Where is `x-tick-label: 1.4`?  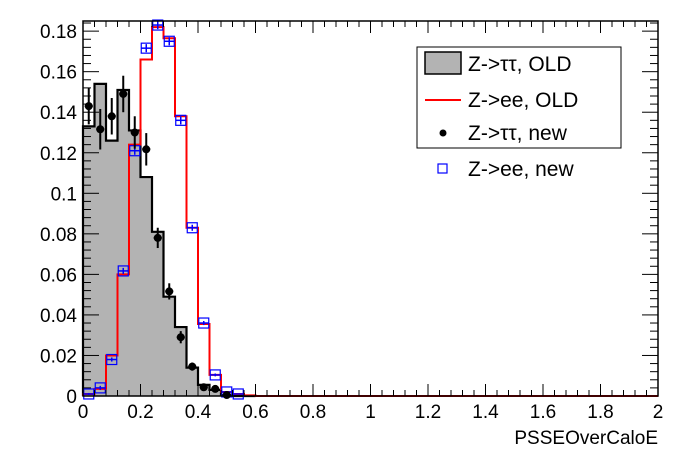 x-tick-label: 1.4 is located at coordinates (485, 412).